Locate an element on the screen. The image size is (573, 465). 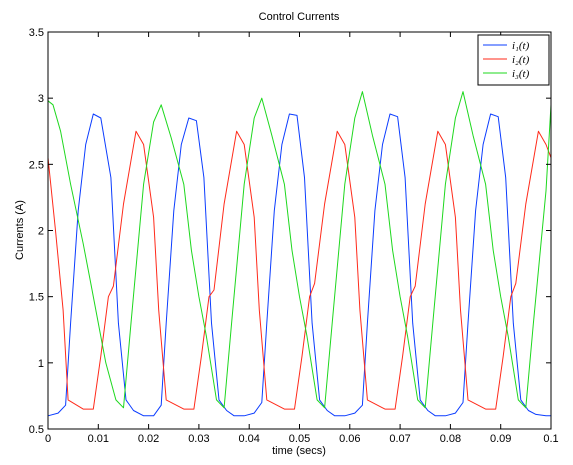
x-axis-label: time (secs) is located at coordinates (299, 451).